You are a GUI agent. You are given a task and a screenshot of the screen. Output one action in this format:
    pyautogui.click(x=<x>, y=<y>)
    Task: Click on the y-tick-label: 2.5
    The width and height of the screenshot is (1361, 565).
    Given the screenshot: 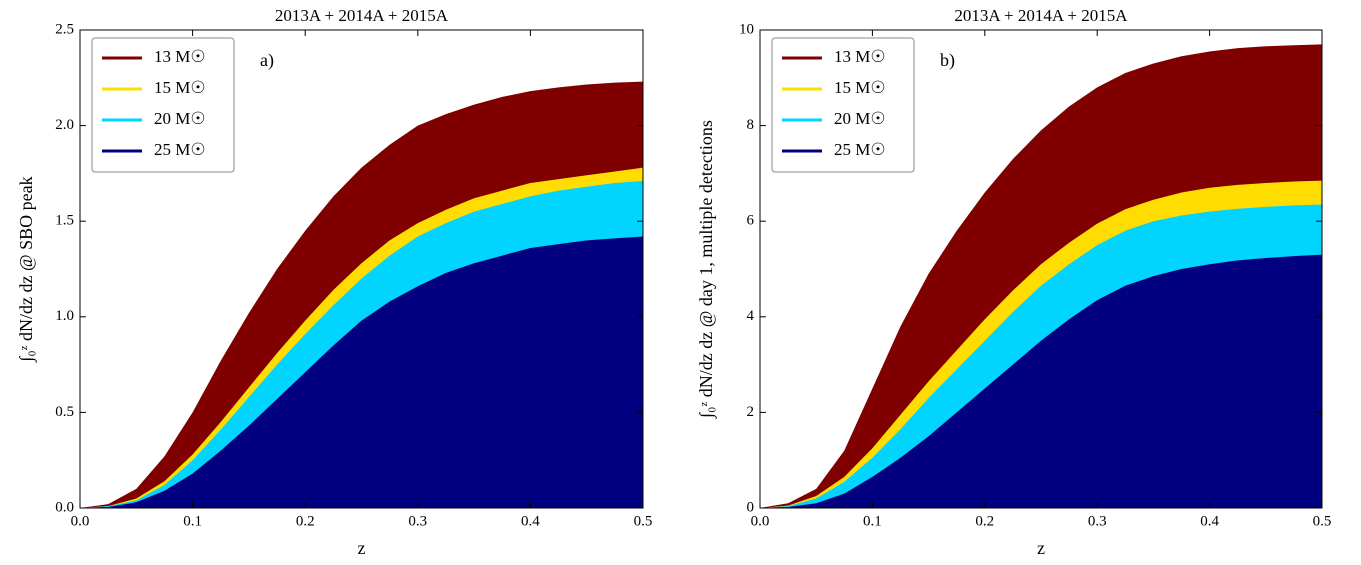 What is the action you would take?
    pyautogui.click(x=64, y=29)
    